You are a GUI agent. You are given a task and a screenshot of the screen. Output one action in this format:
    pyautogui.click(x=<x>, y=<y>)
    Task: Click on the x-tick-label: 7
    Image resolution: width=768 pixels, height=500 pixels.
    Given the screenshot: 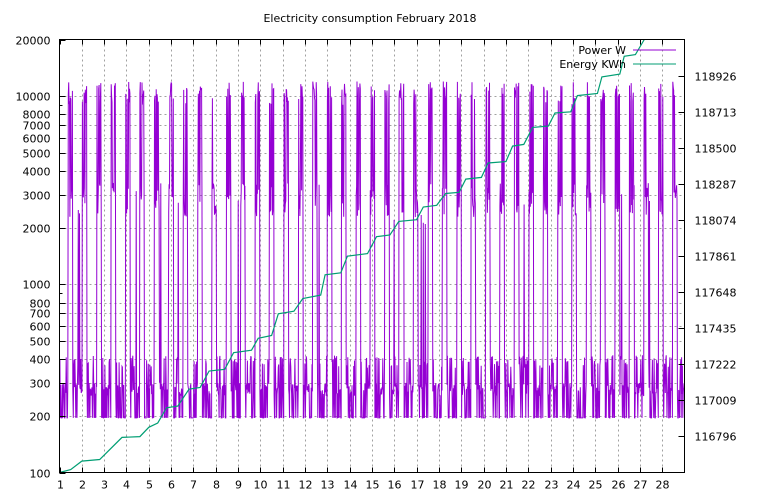 What is the action you would take?
    pyautogui.click(x=193, y=485)
    